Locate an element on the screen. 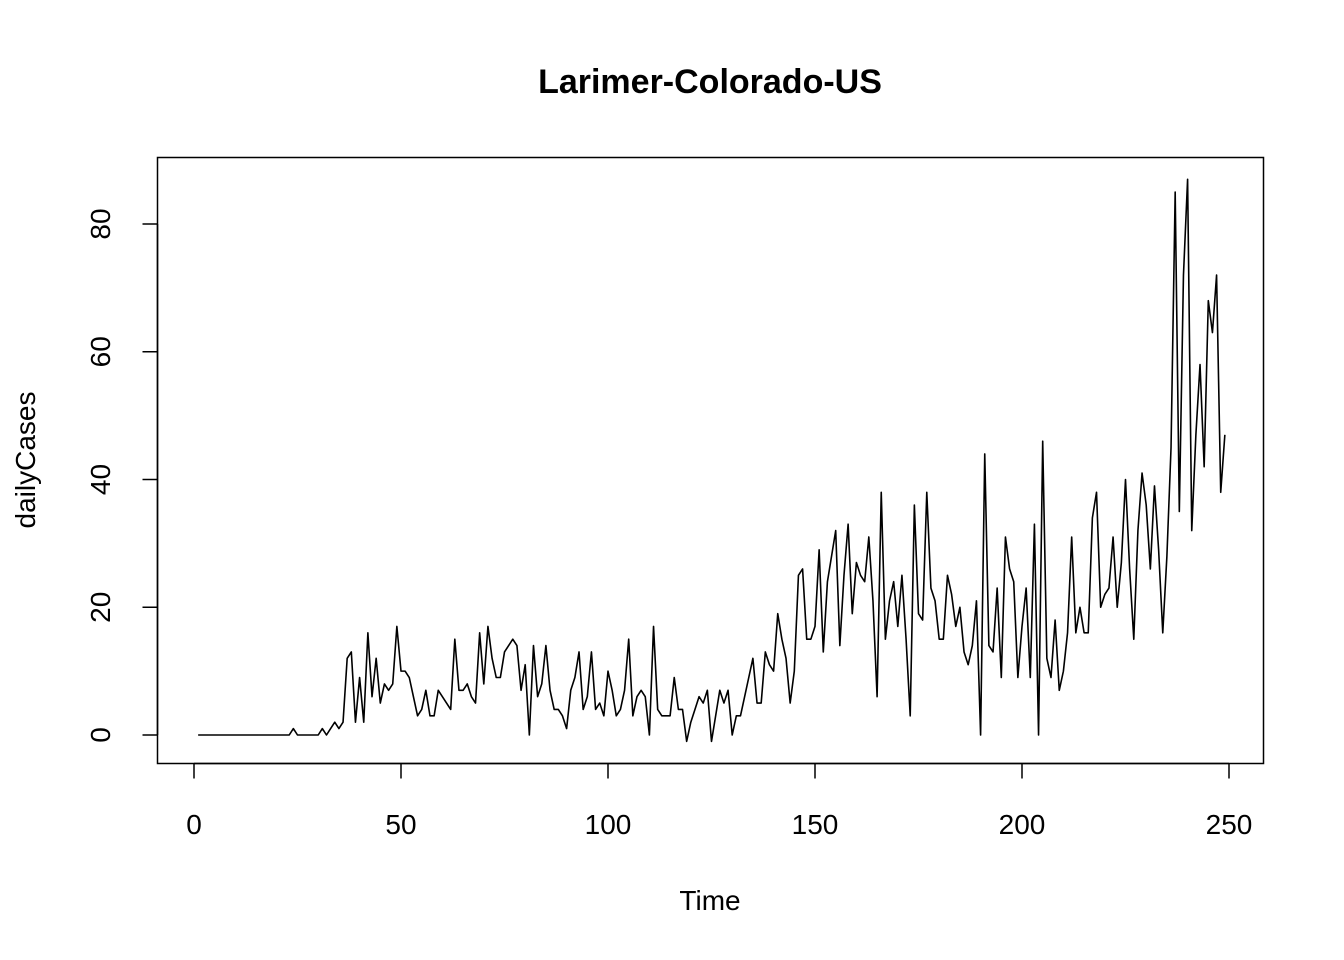 The height and width of the screenshot is (960, 1344). x-tick-label: 100 is located at coordinates (608, 824).